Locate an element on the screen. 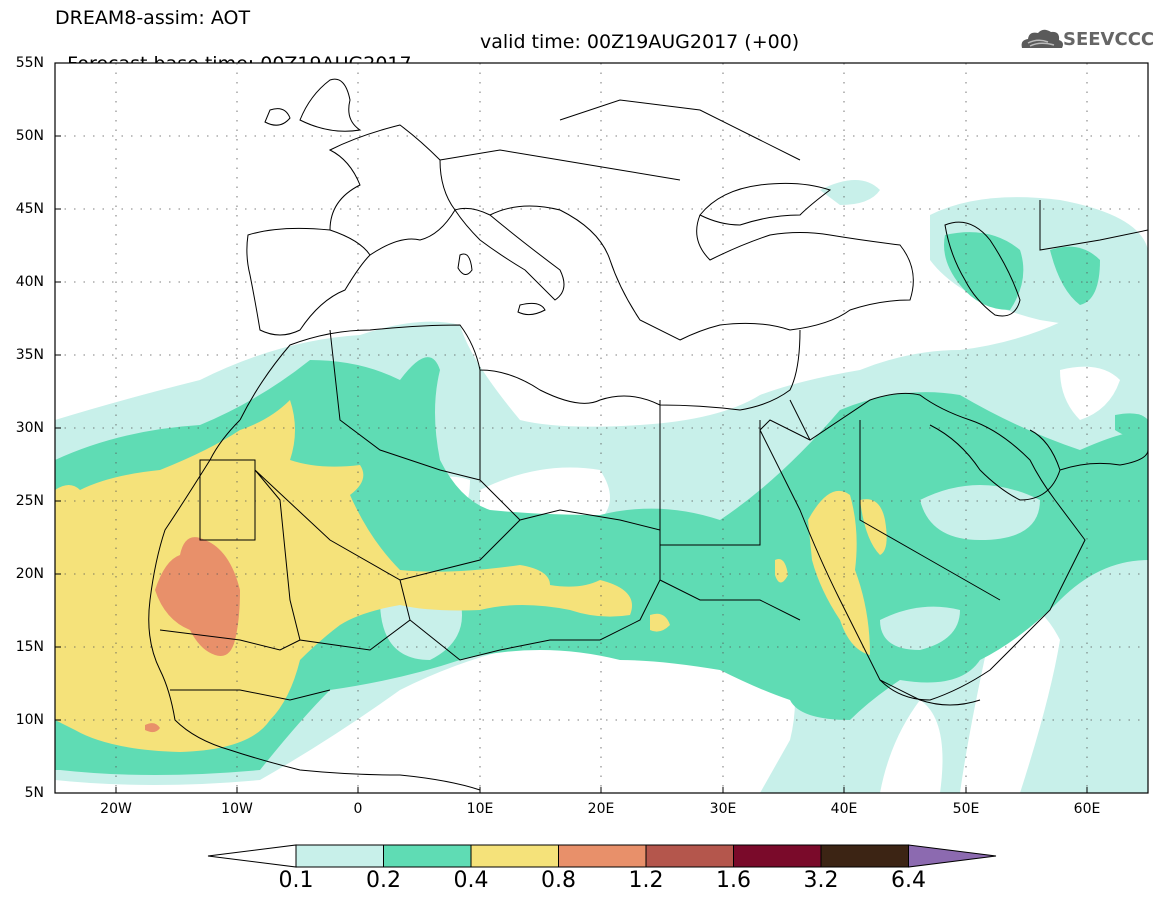  title-line-1: DREAM8-assim: AOT is located at coordinates (153, 18).